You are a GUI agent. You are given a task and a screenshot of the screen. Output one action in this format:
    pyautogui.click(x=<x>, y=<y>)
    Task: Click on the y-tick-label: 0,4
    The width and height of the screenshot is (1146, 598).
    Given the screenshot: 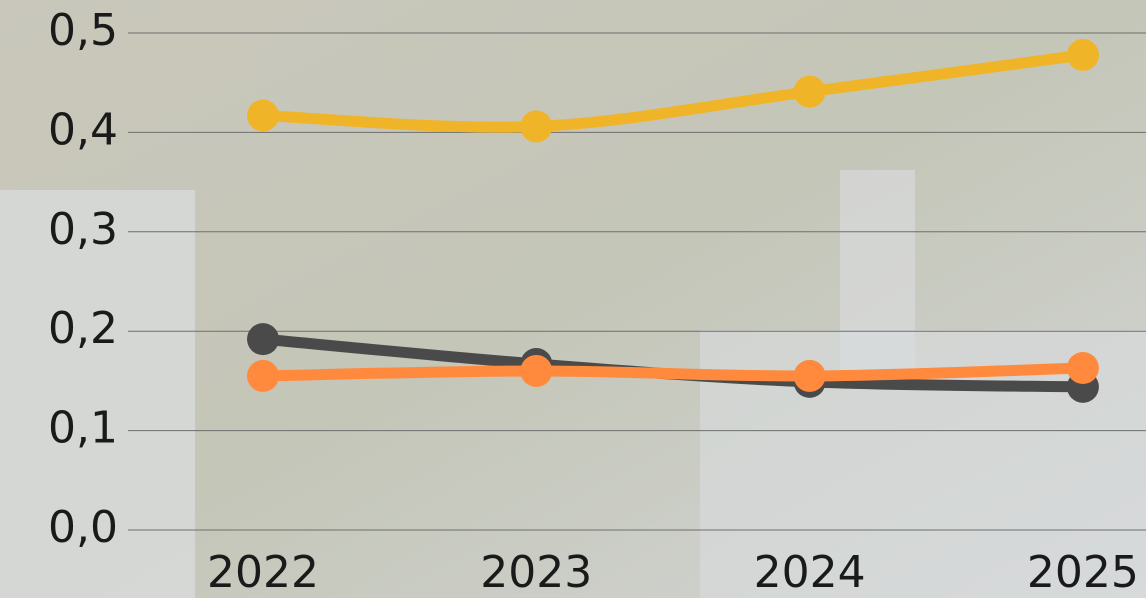 What is the action you would take?
    pyautogui.click(x=83, y=129)
    